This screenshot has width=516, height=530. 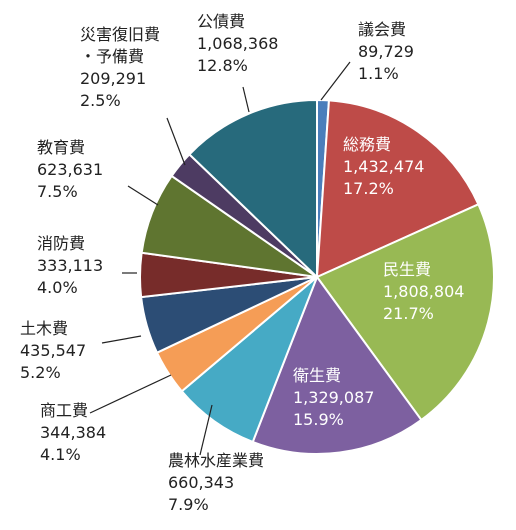 I want to click on slice-label-8: 教育費 623,631 7.5%, so click(x=70, y=169).